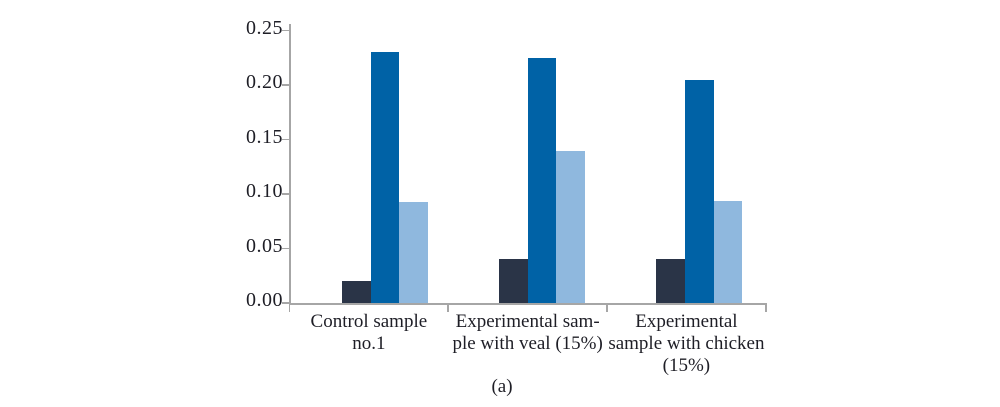 This screenshot has height=407, width=1000. I want to click on category-label-line: sample with chicken, so click(686, 343).